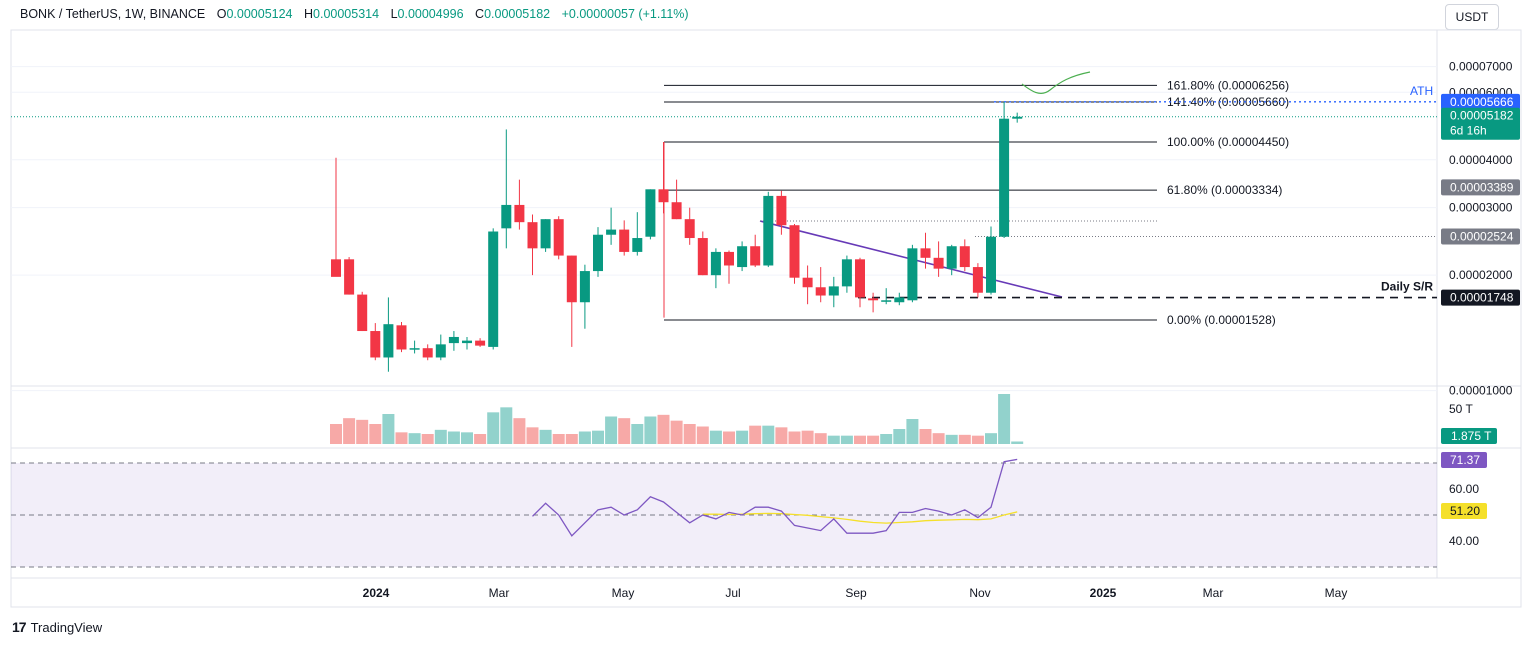 The height and width of the screenshot is (645, 1536). I want to click on open-label: O, so click(221, 14).